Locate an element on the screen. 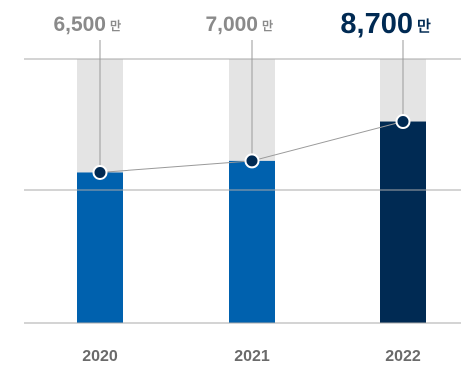  unit-label-2021: 만 is located at coordinates (267, 25).